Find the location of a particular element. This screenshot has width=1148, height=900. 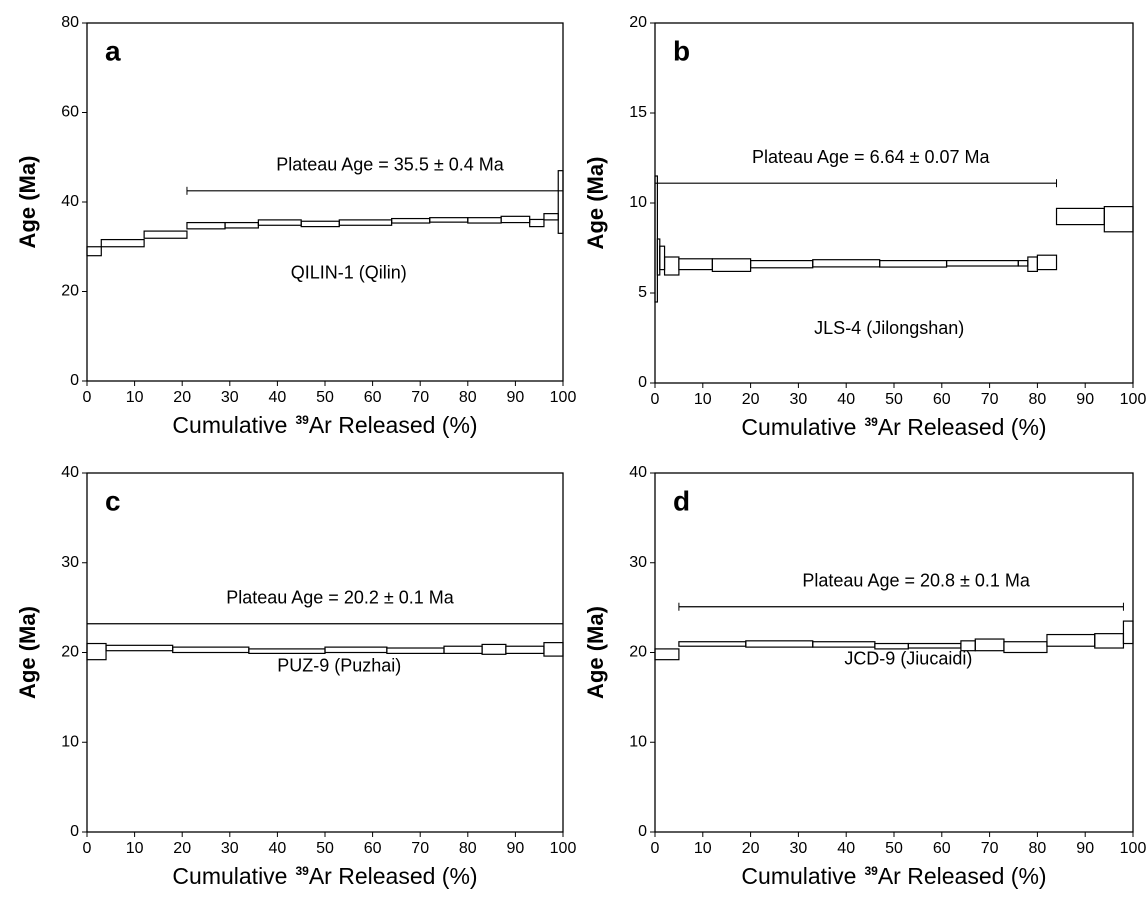

y-tick-label: 15 is located at coordinates (638, 112).